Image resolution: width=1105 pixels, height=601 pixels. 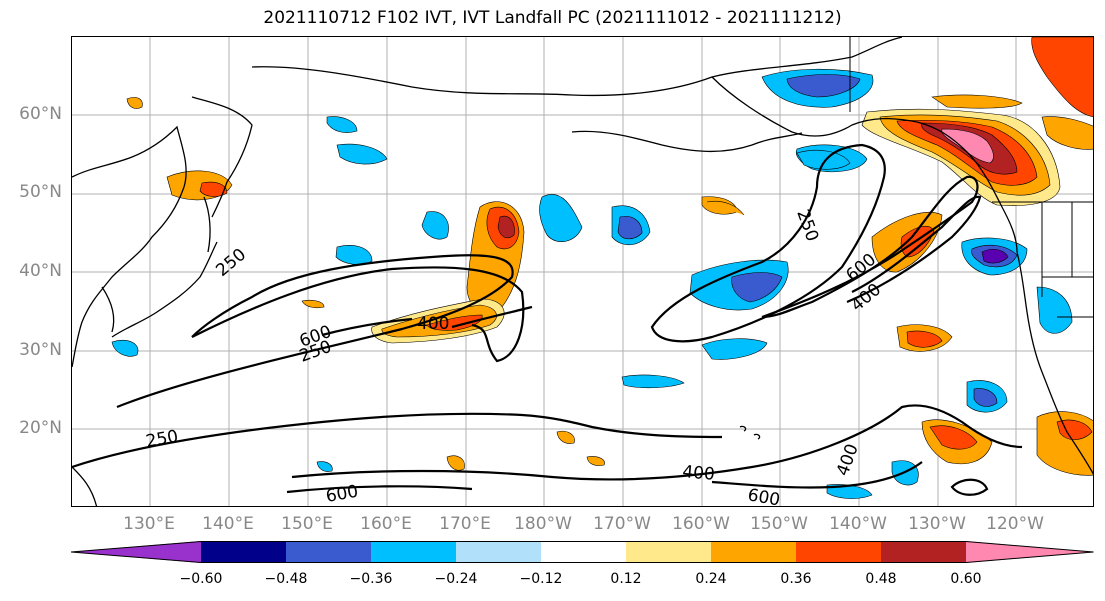 I want to click on colorbar-outline, so click(x=582, y=552).